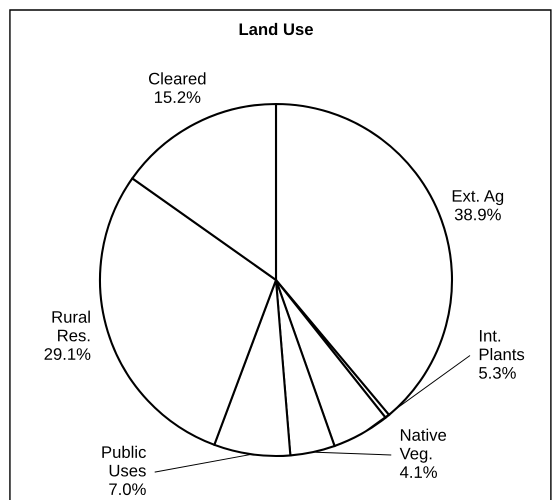 This screenshot has height=500, width=552. Describe the element at coordinates (71, 326) in the screenshot. I see `slice-label: Rural Res.` at that location.